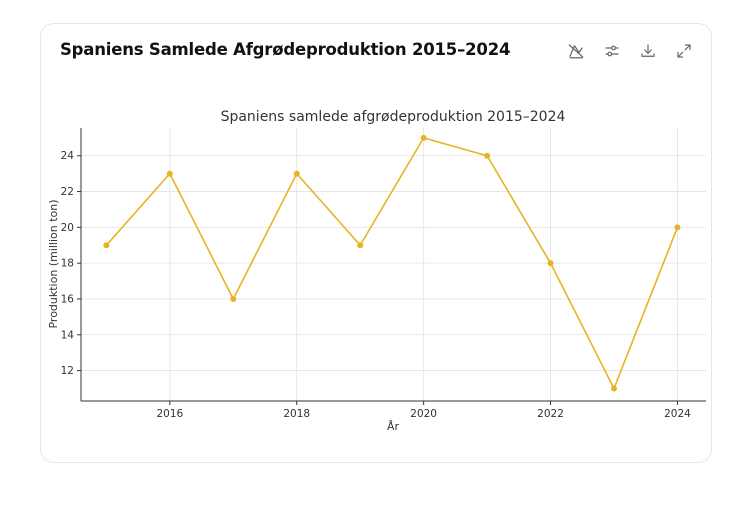 Image resolution: width=751 pixels, height=506 pixels. Describe the element at coordinates (550, 414) in the screenshot. I see `x-tick-label: 2022` at that location.